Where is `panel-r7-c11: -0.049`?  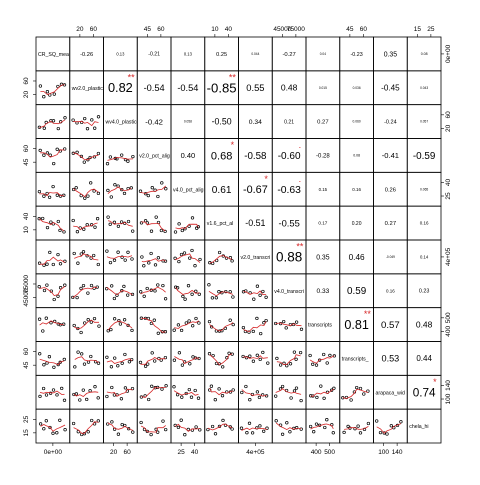
panel-r7-c11: -0.049 is located at coordinates (390, 257).